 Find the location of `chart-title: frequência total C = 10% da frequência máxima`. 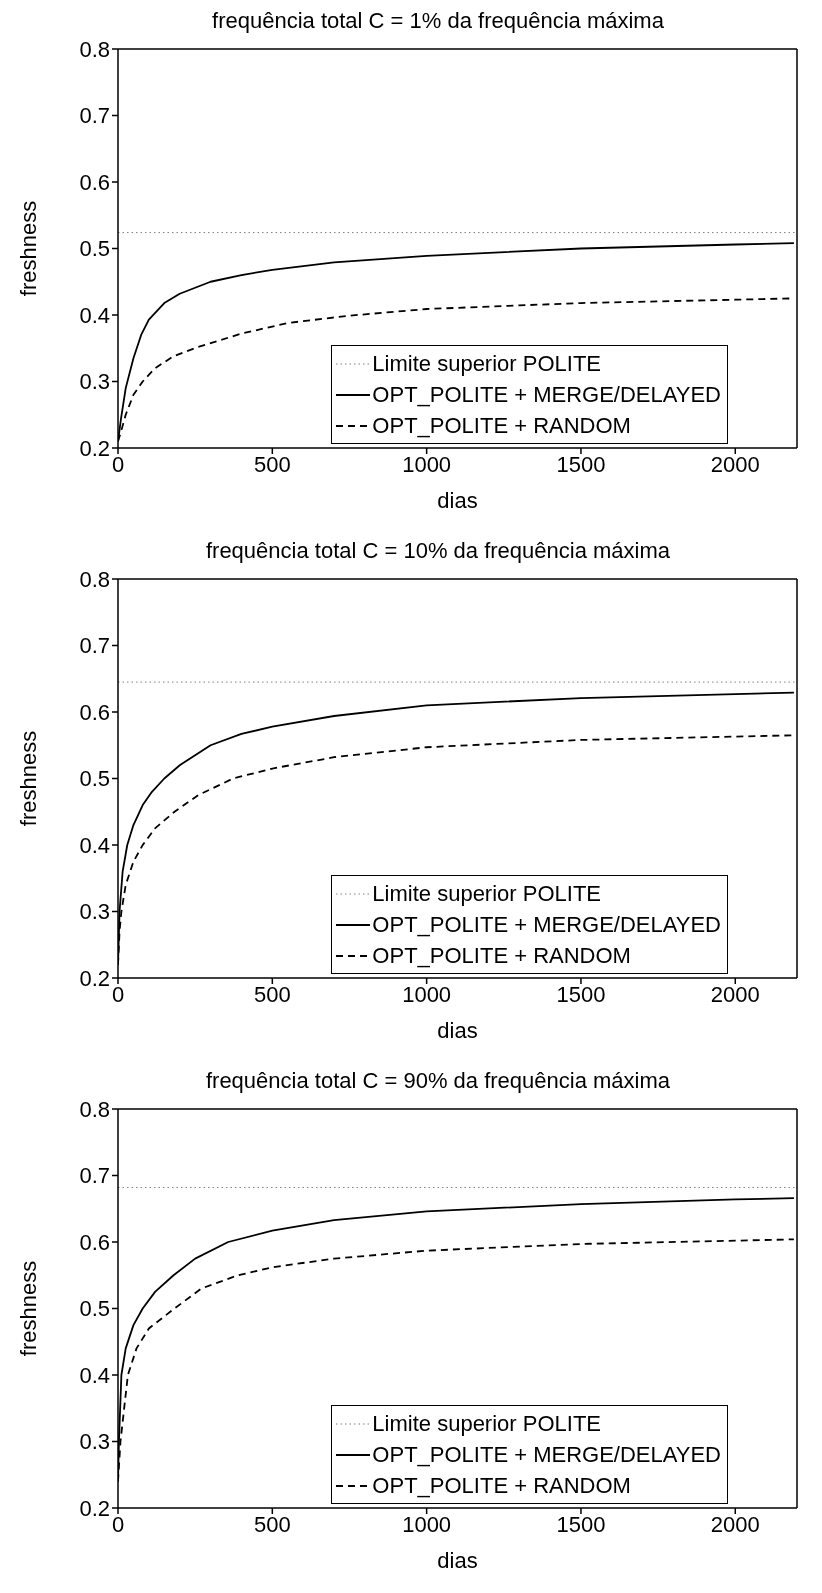

chart-title: frequência total C = 10% da frequência máxima is located at coordinates (438, 551).